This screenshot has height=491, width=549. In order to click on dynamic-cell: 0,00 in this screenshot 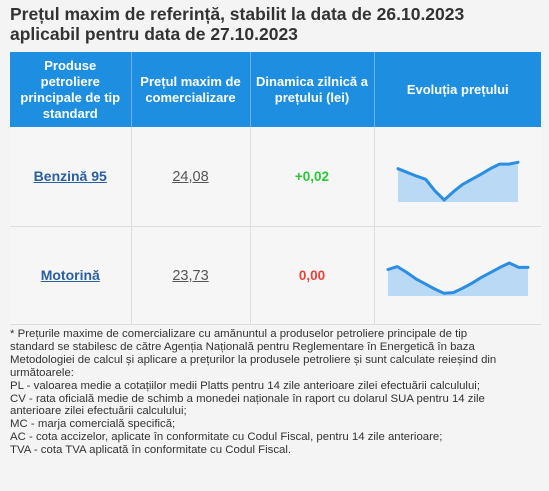, I will do `click(312, 275)`.